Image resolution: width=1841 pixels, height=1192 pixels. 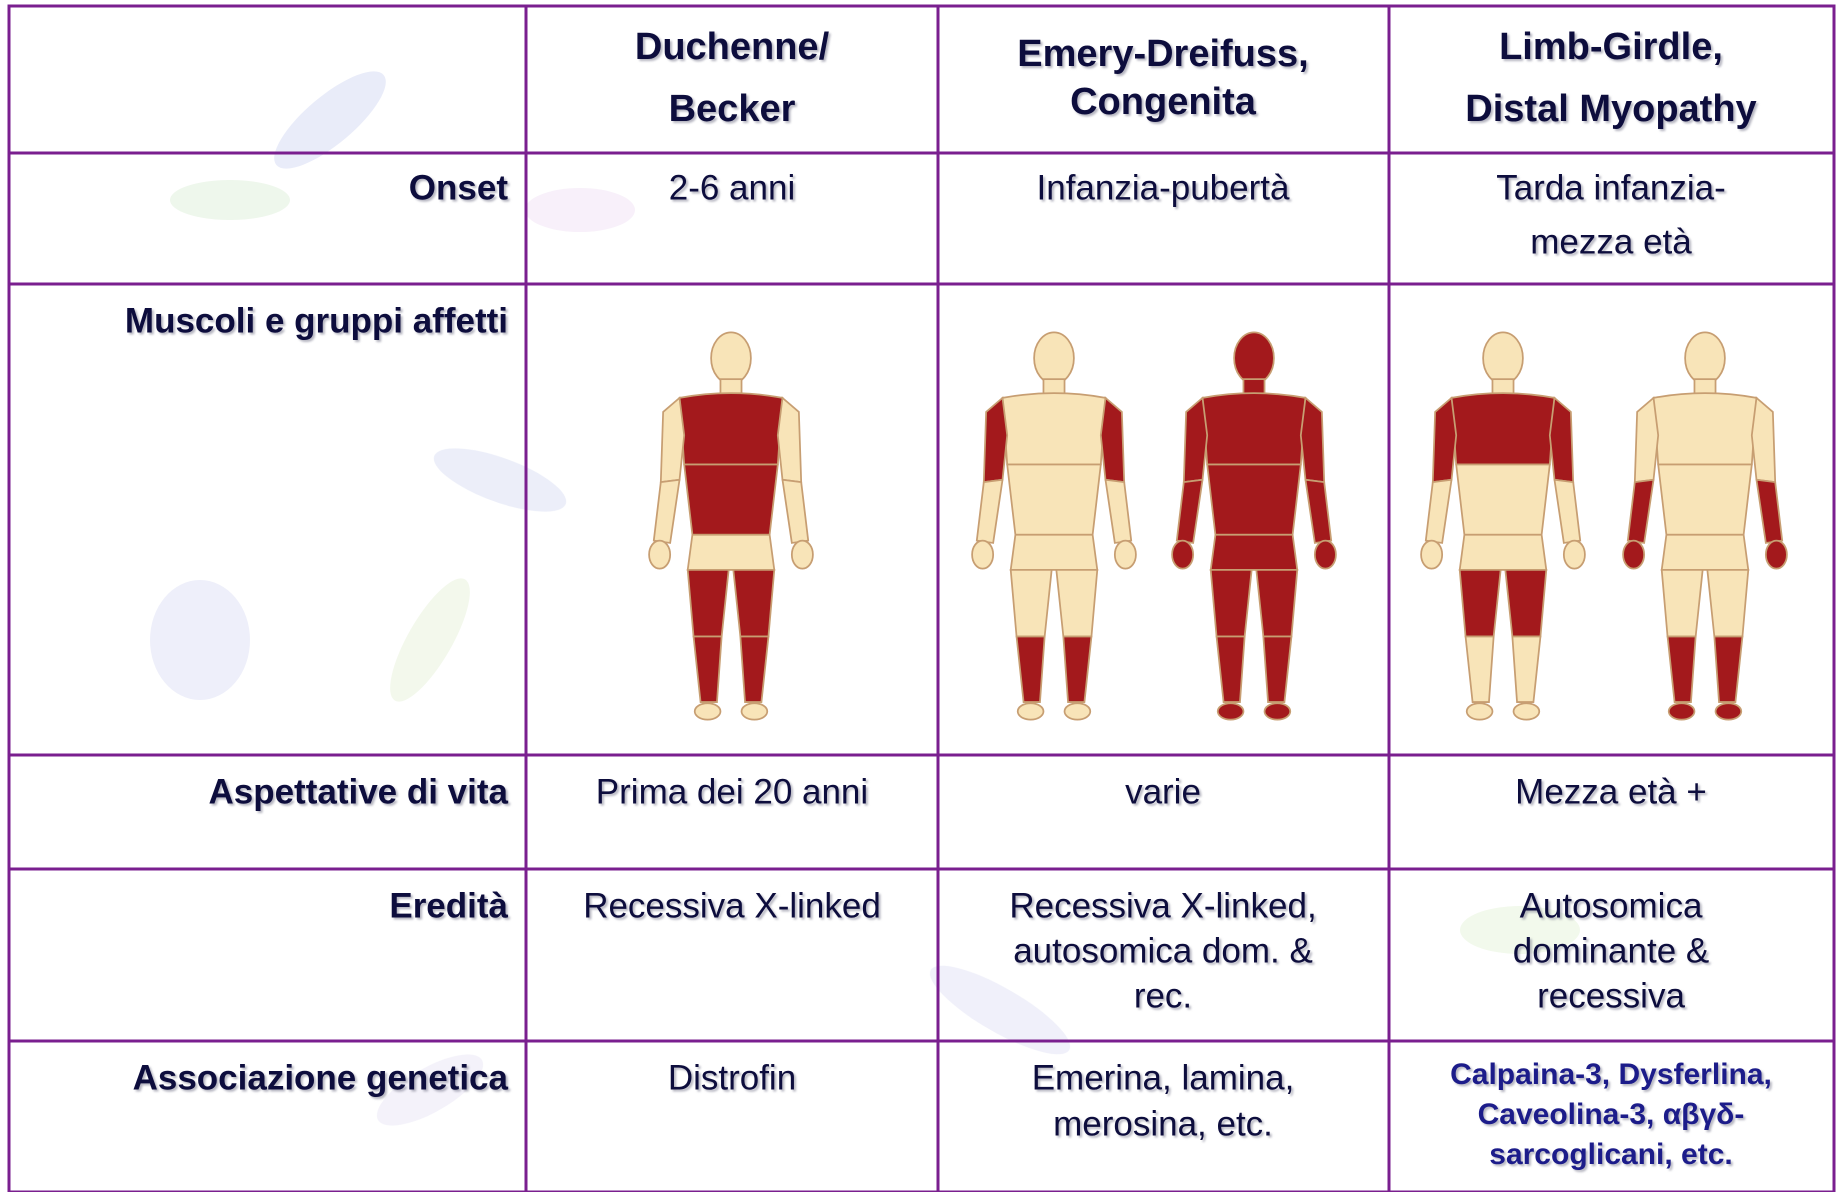 I want to click on cell-text: Distrofin, so click(x=732, y=1077).